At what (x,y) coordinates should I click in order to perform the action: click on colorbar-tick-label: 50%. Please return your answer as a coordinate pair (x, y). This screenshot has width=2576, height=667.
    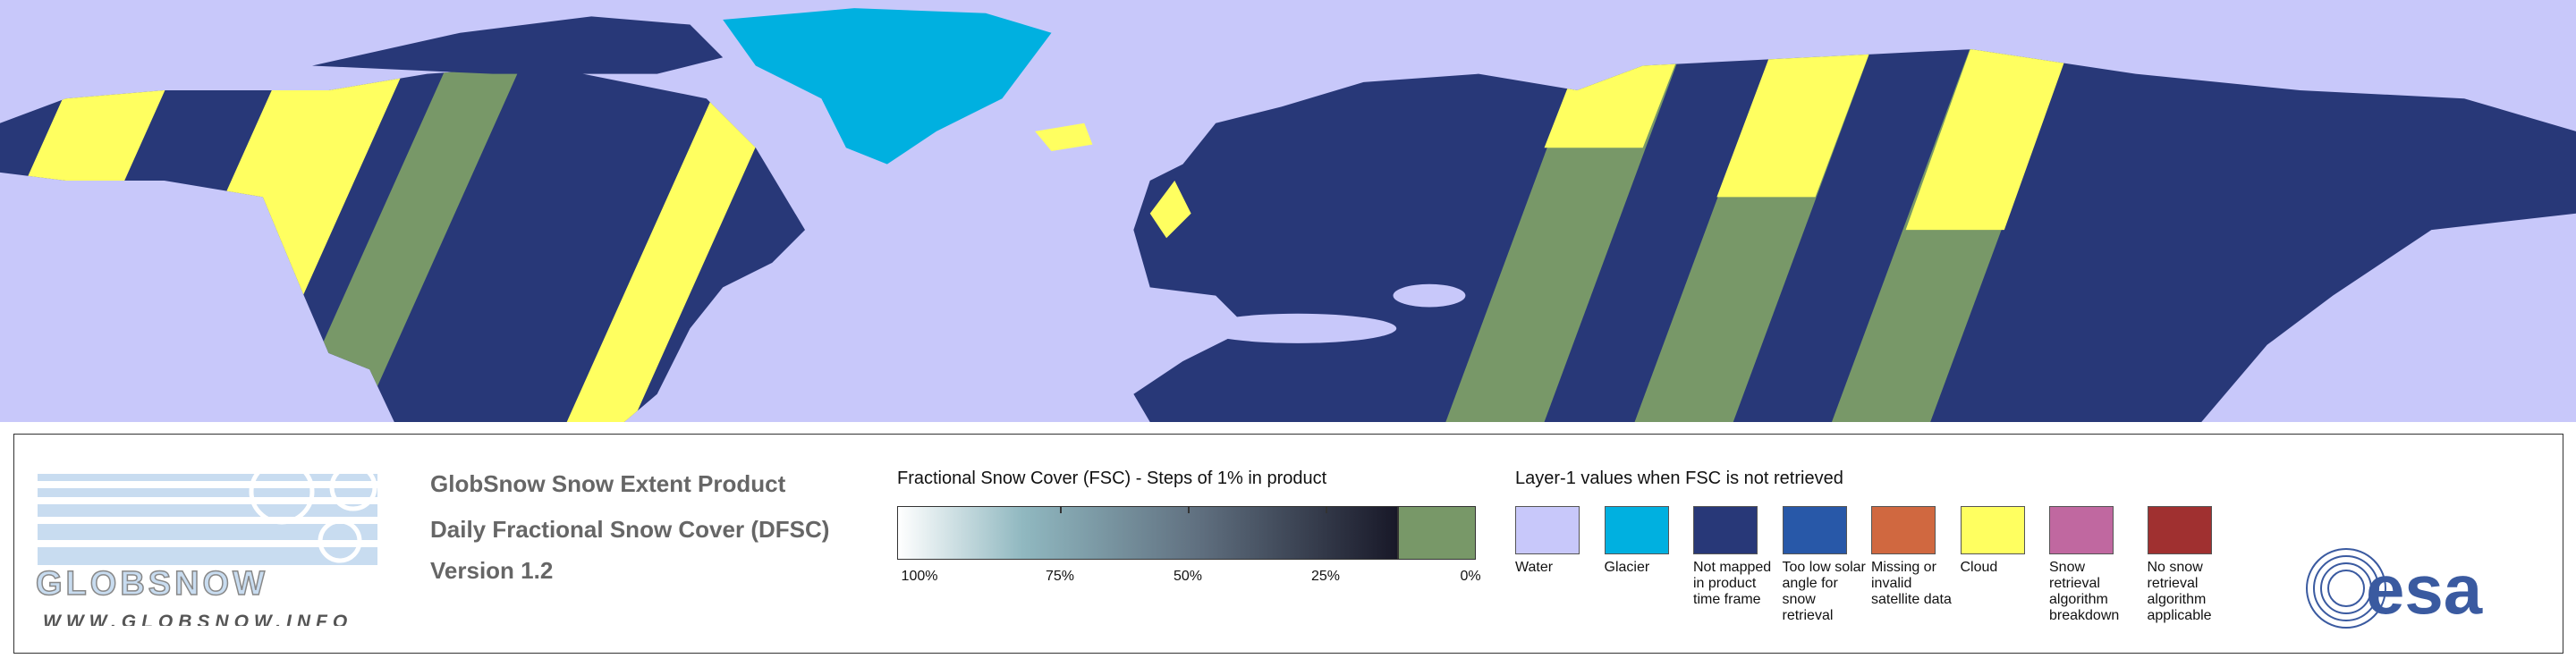
    Looking at the image, I should click on (1188, 576).